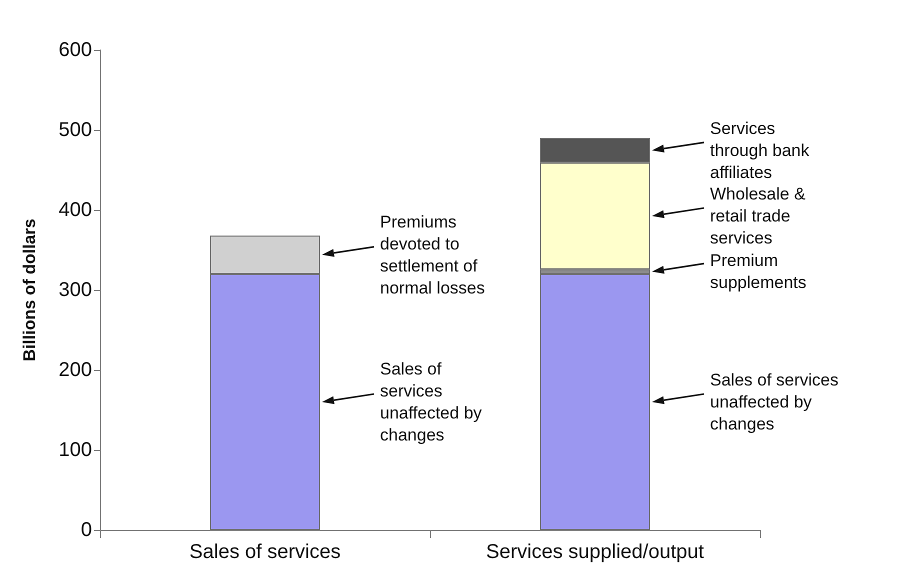 This screenshot has height=578, width=912. Describe the element at coordinates (75, 370) in the screenshot. I see `y-tick-label: 200` at that location.